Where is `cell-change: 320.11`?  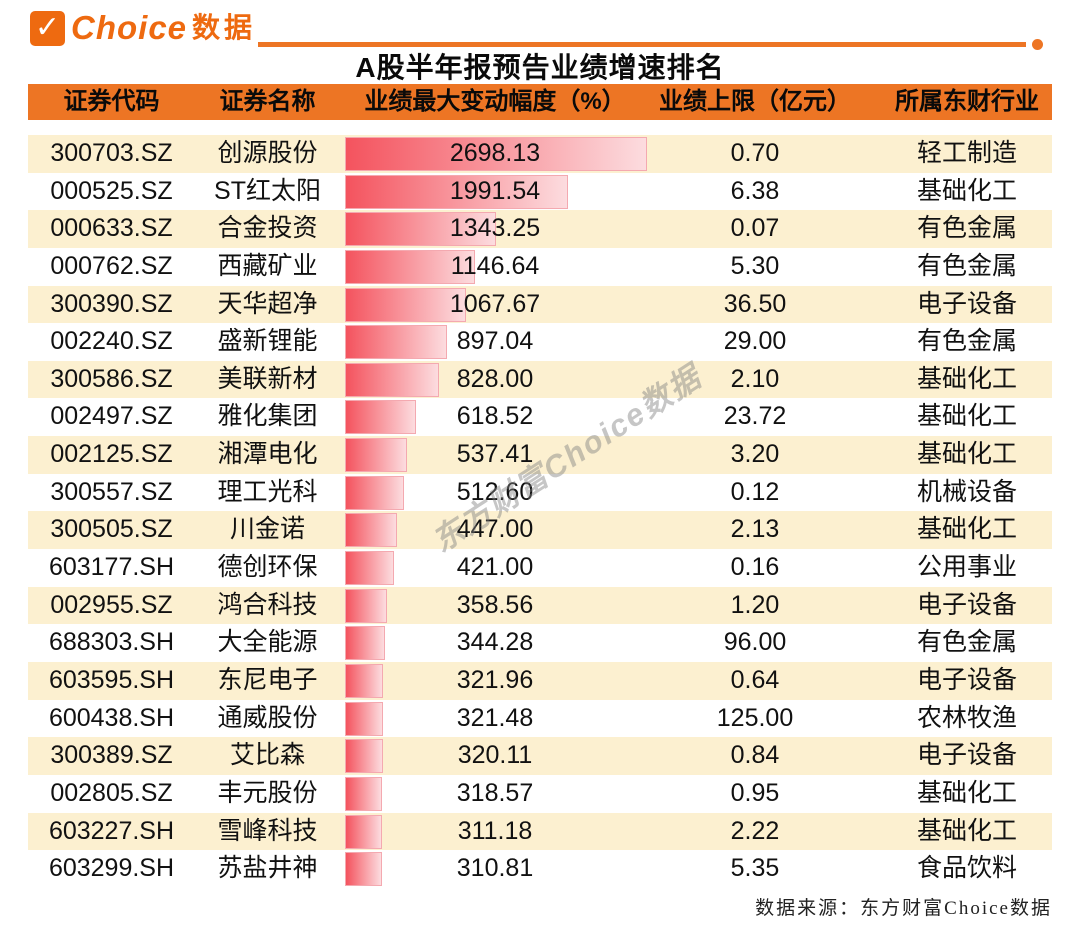
cell-change: 320.11 is located at coordinates (495, 756).